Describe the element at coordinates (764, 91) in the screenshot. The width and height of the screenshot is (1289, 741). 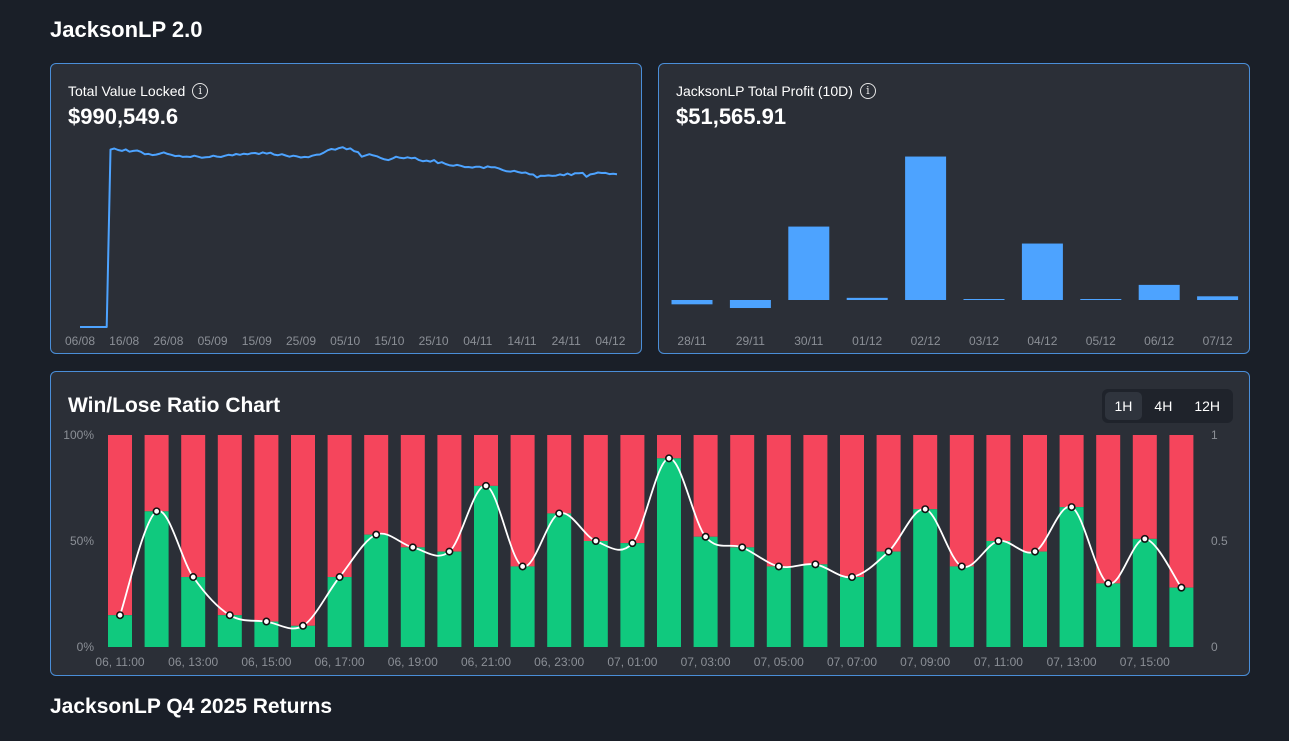
I see `profit-label: JacksonLP Total Profit (10D)` at that location.